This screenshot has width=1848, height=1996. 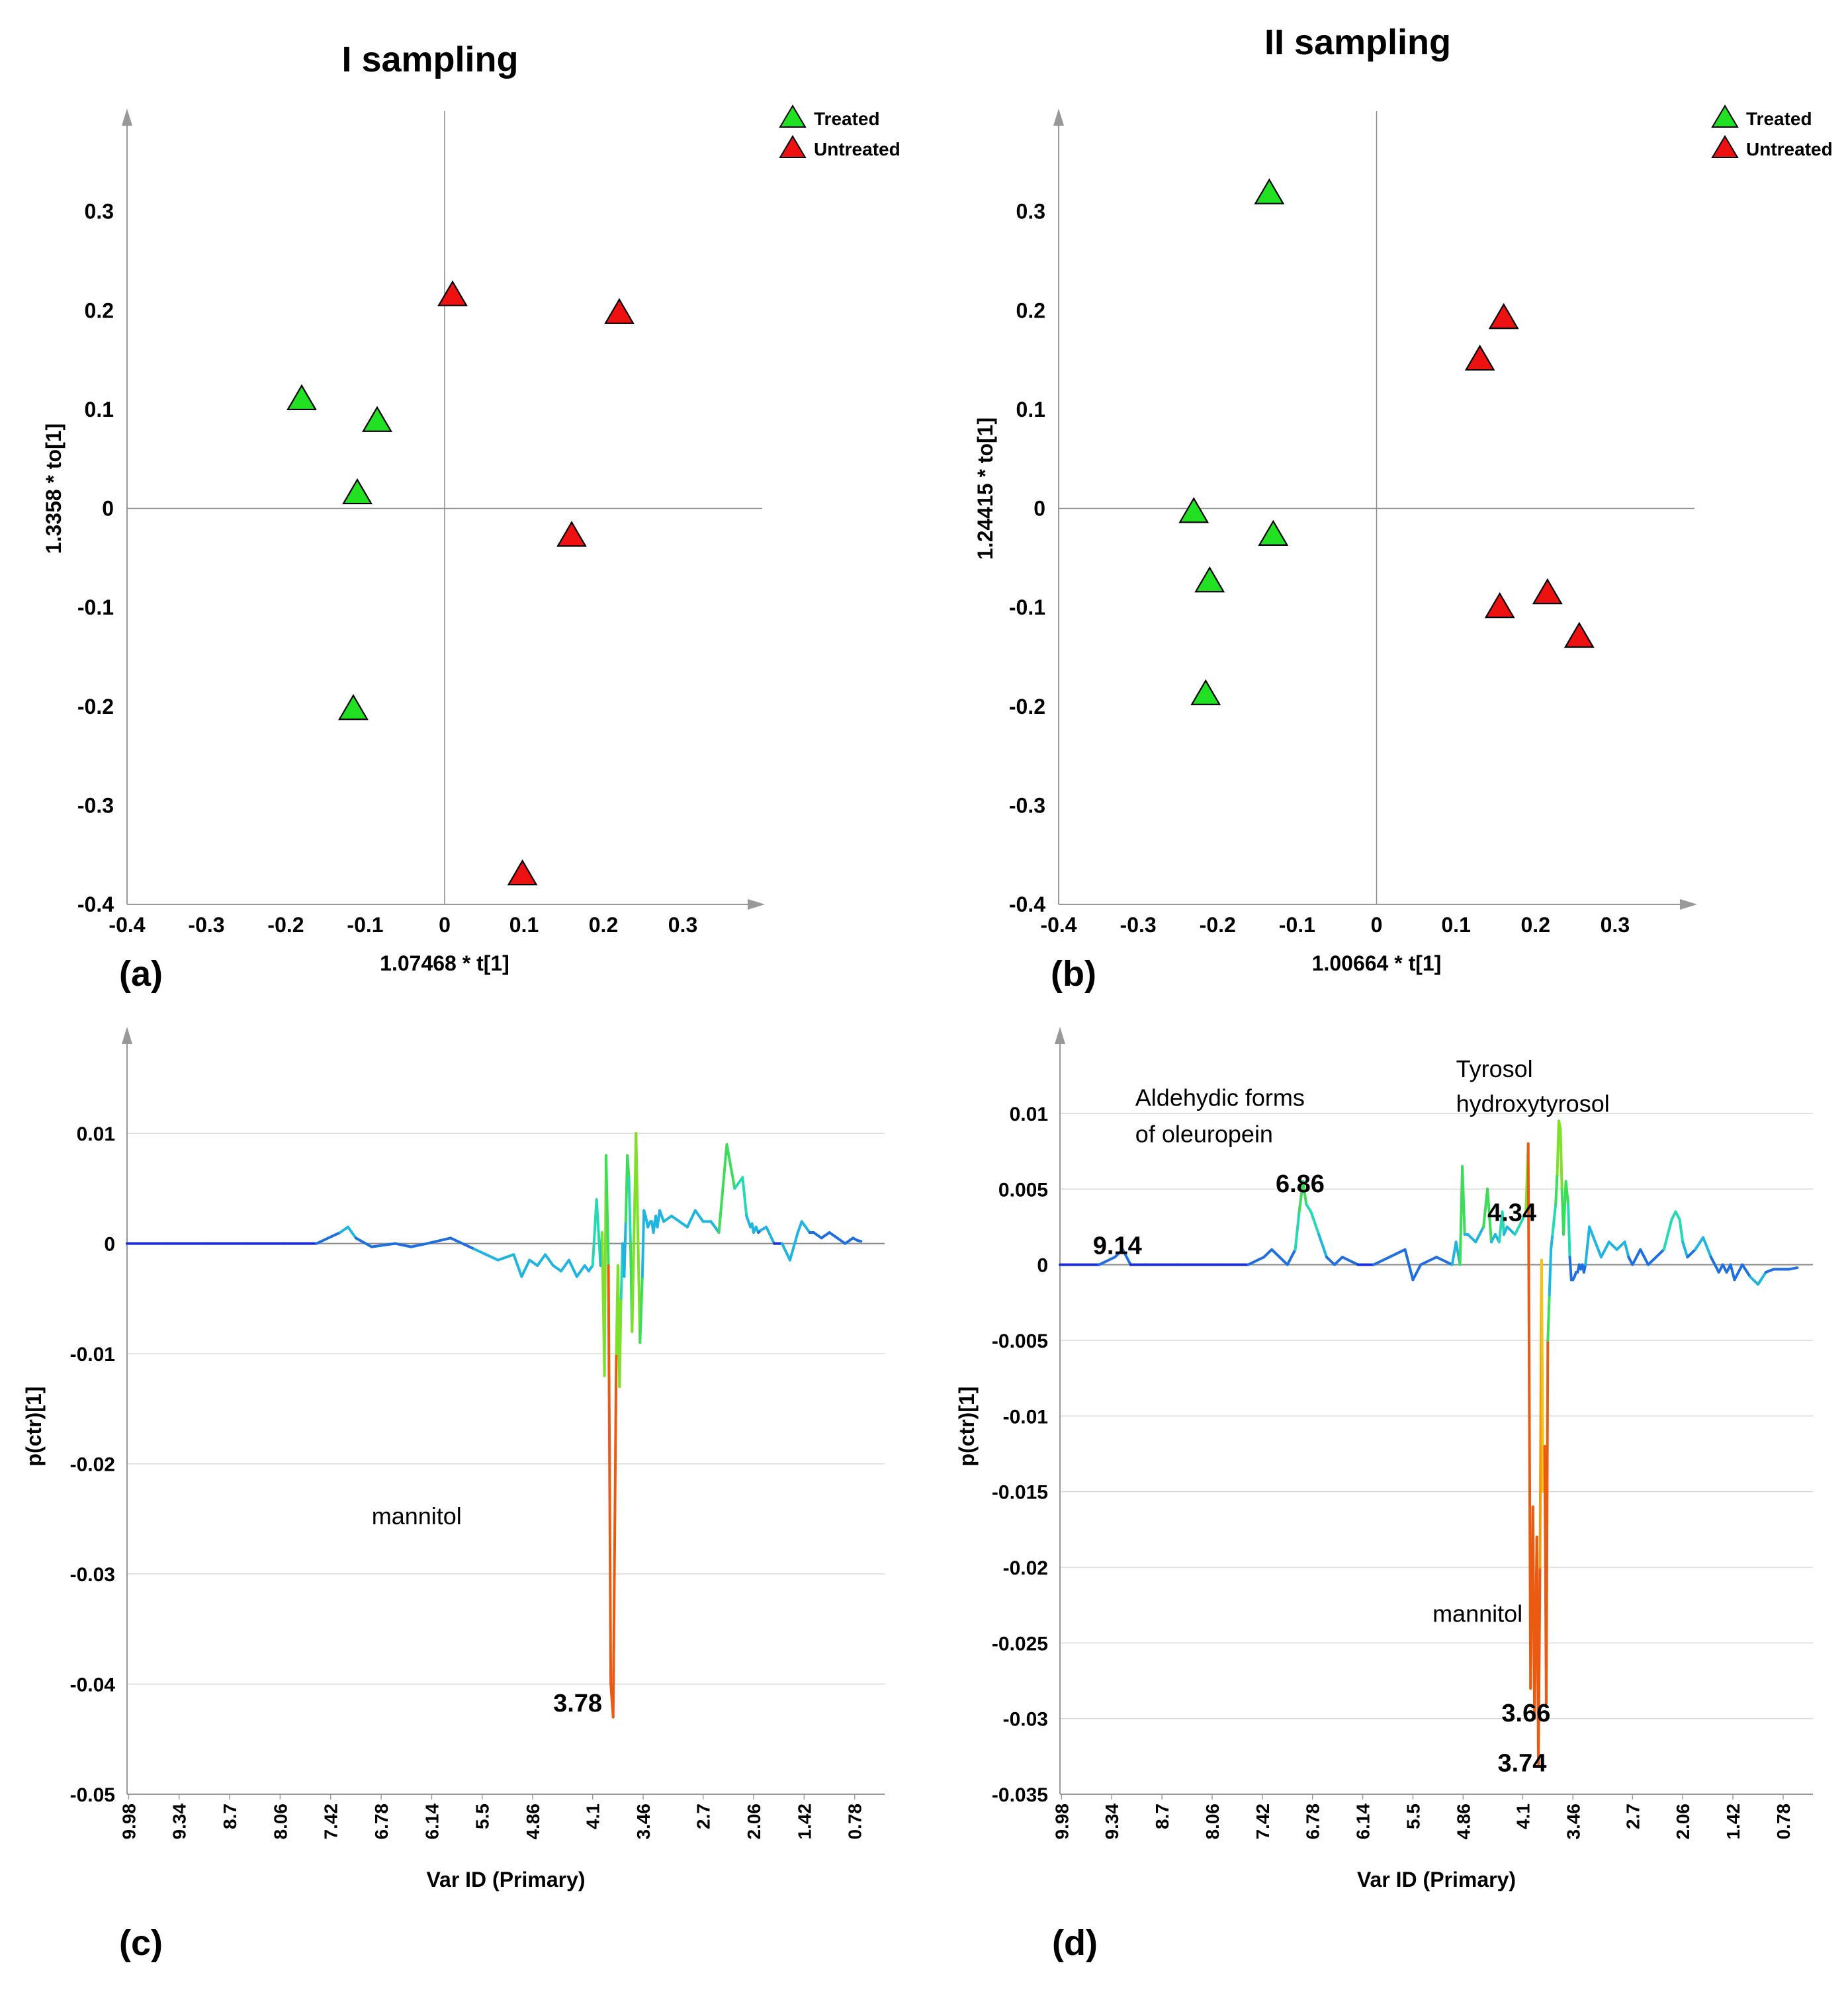 What do you see at coordinates (1117, 1246) in the screenshot?
I see `annotation-d: 9.14` at bounding box center [1117, 1246].